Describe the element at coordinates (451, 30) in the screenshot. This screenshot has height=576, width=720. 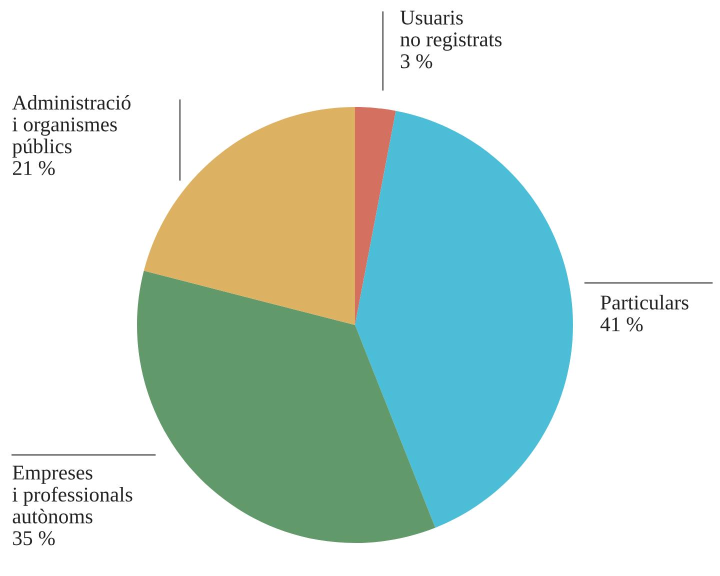
I see `slice-label: Usuaris no registrats` at that location.